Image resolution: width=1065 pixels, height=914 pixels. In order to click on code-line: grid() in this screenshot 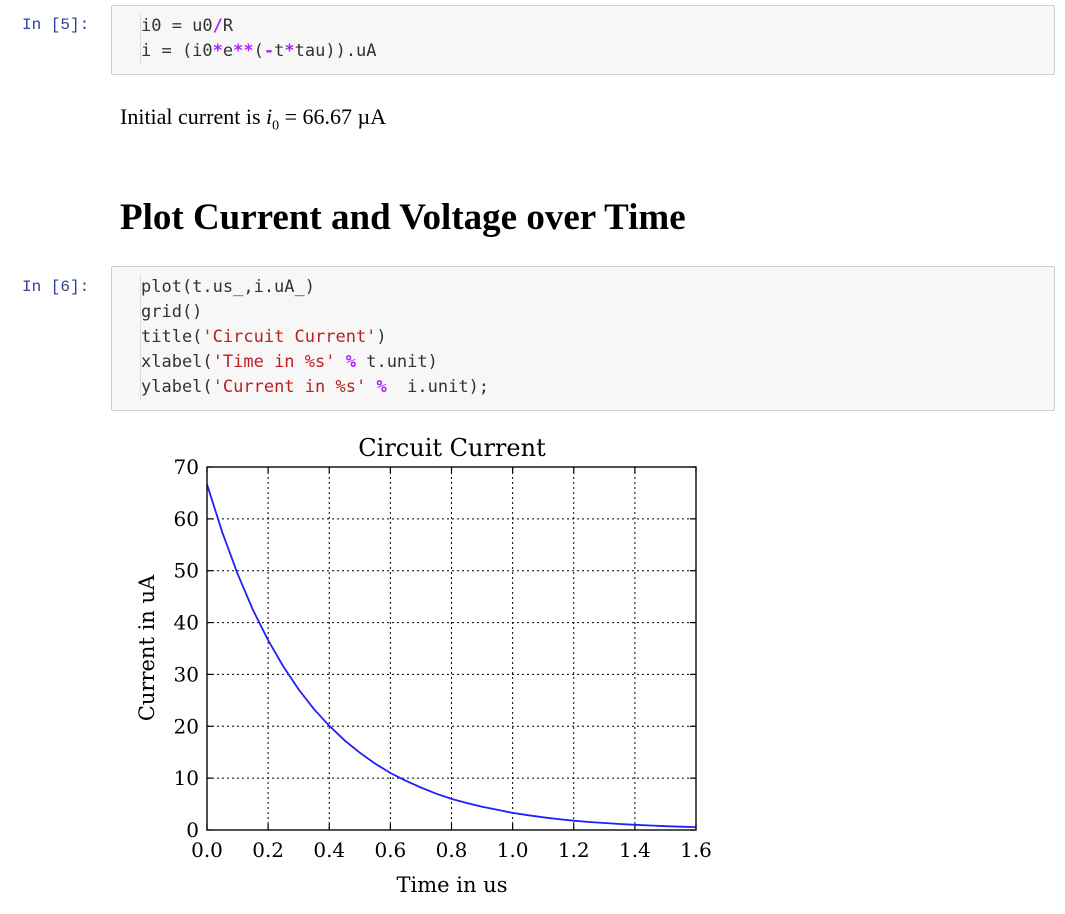, I will do `click(315, 312)`.